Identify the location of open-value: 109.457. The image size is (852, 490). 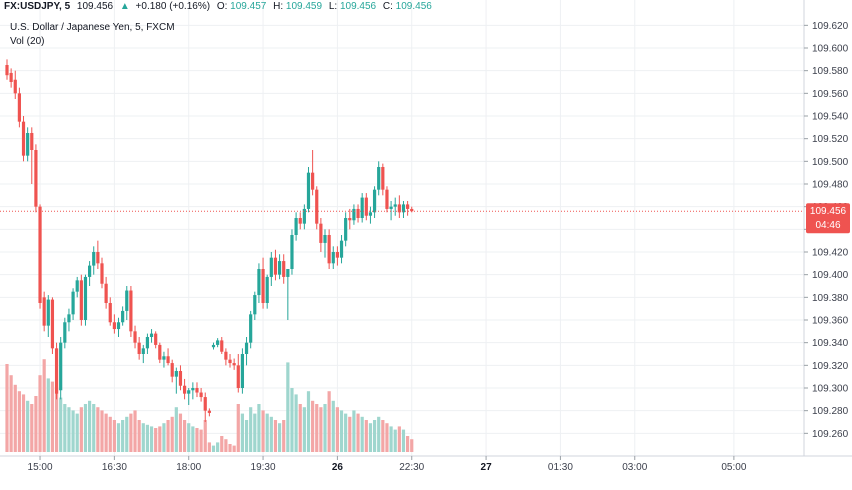
(248, 6).